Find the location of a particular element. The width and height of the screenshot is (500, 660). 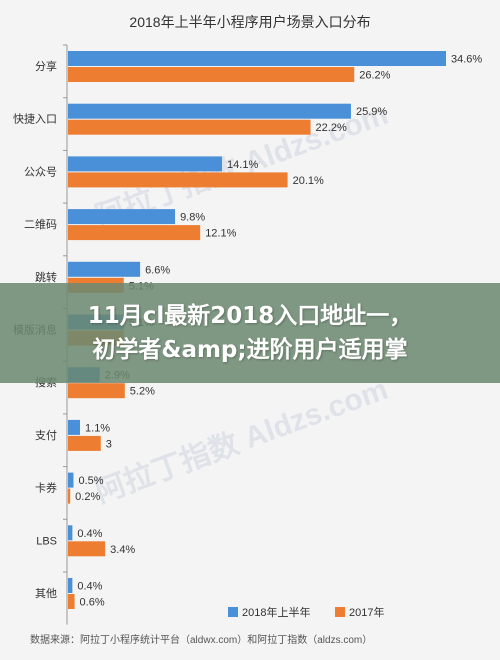

category-label: 公众号 is located at coordinates (40, 171).